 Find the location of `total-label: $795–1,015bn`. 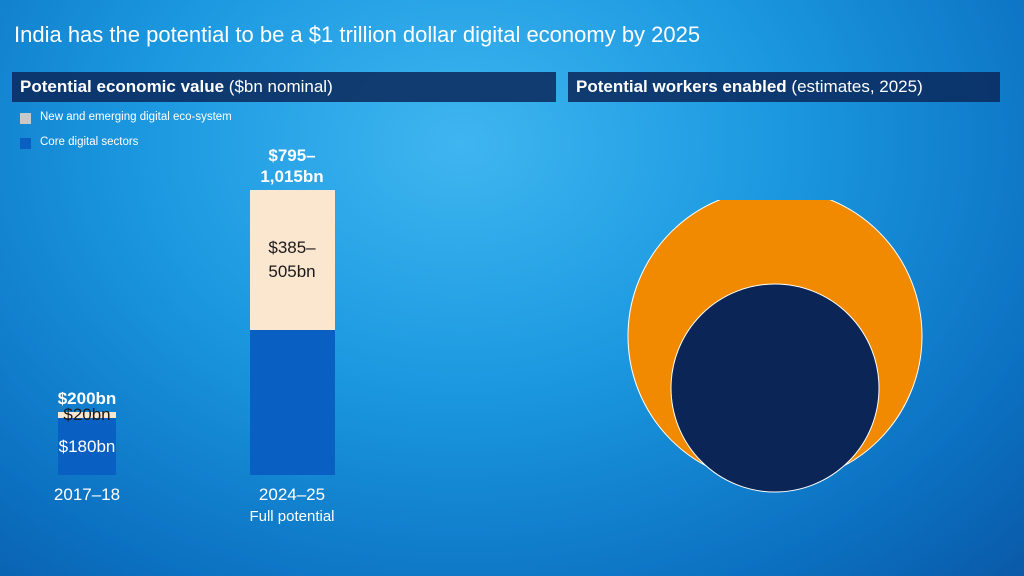

total-label: $795–1,015bn is located at coordinates (292, 165).